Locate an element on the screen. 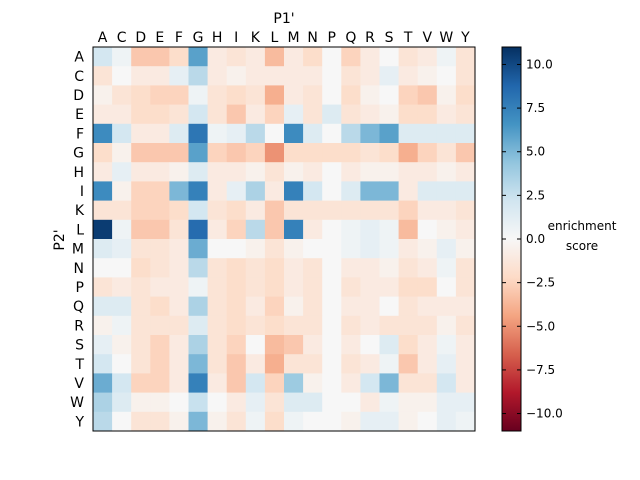  y-tick-label: V is located at coordinates (79, 384).